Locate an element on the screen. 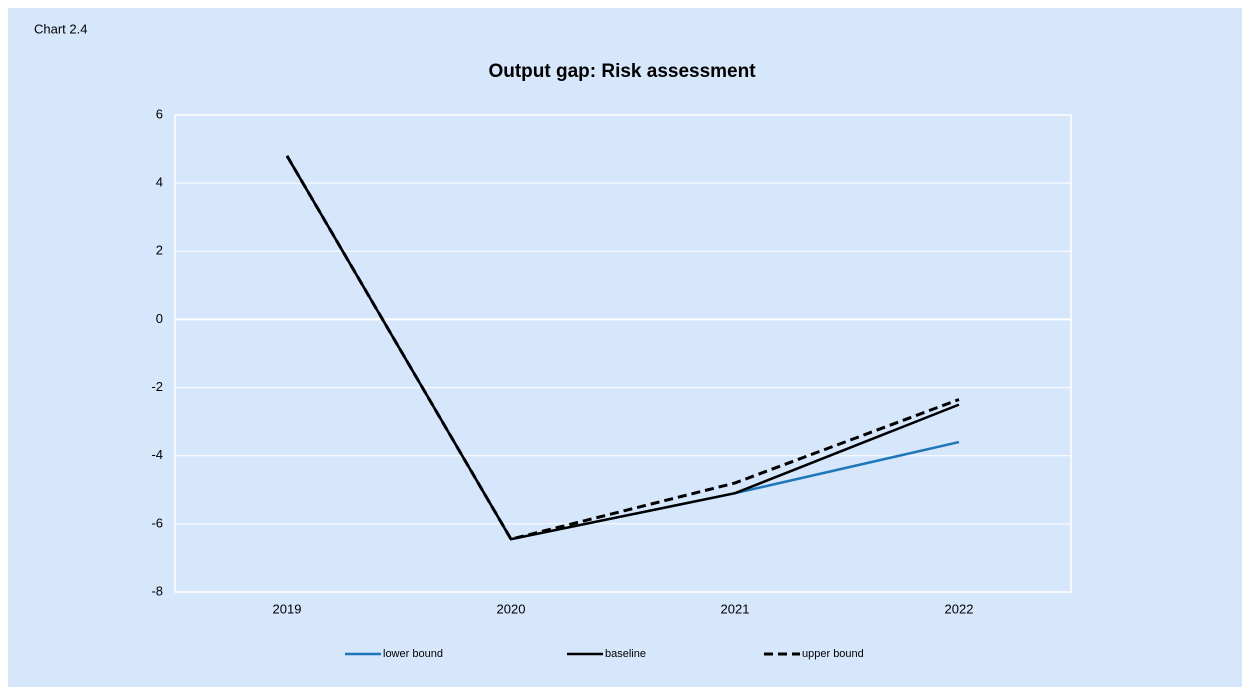 The width and height of the screenshot is (1250, 695). legend-label: lower bound is located at coordinates (413, 654).